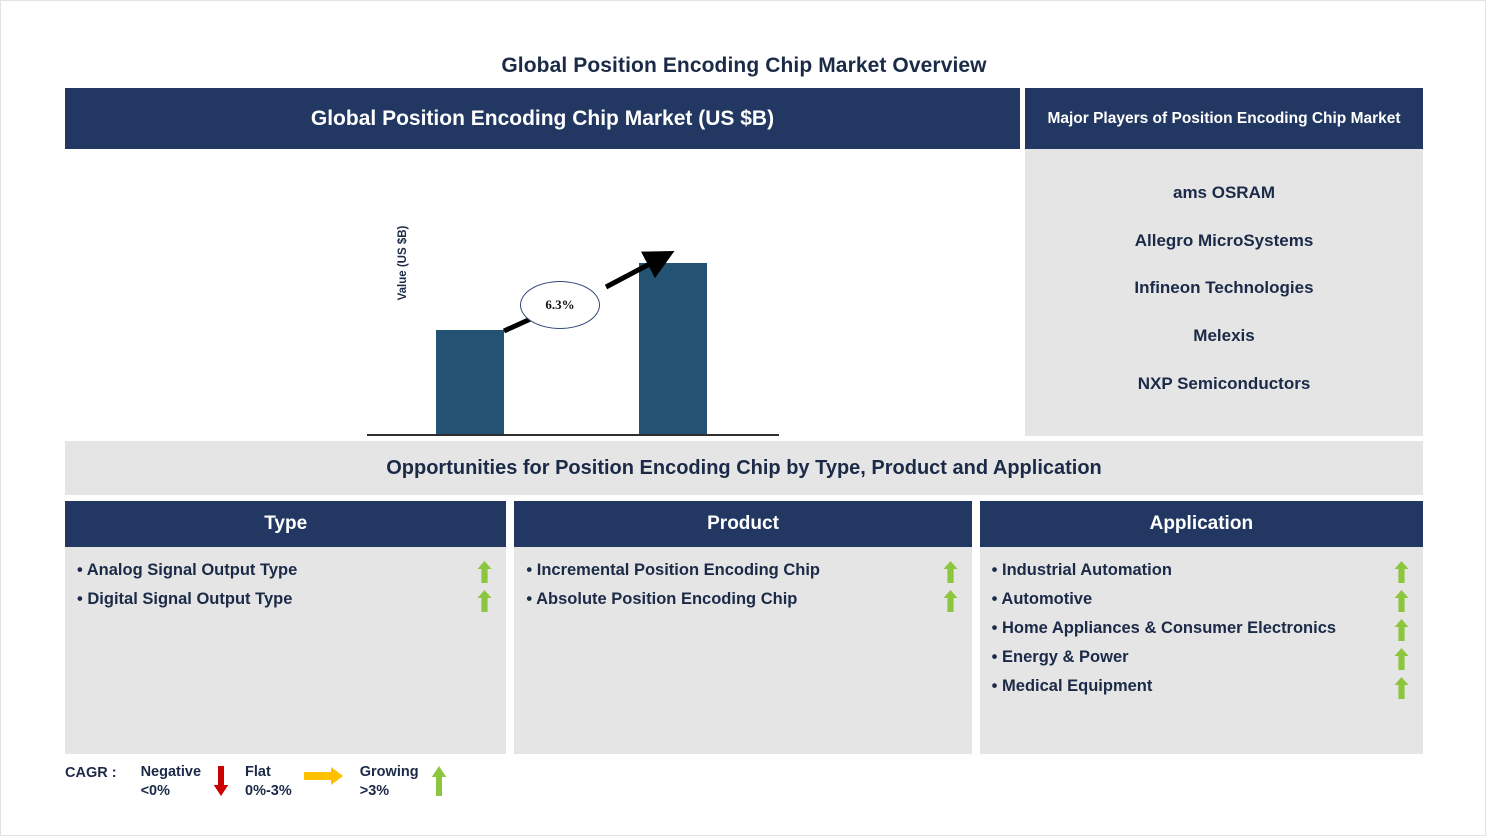  I want to click on opportunity-label: • Home Appliances & Consumer Electronics, so click(1164, 628).